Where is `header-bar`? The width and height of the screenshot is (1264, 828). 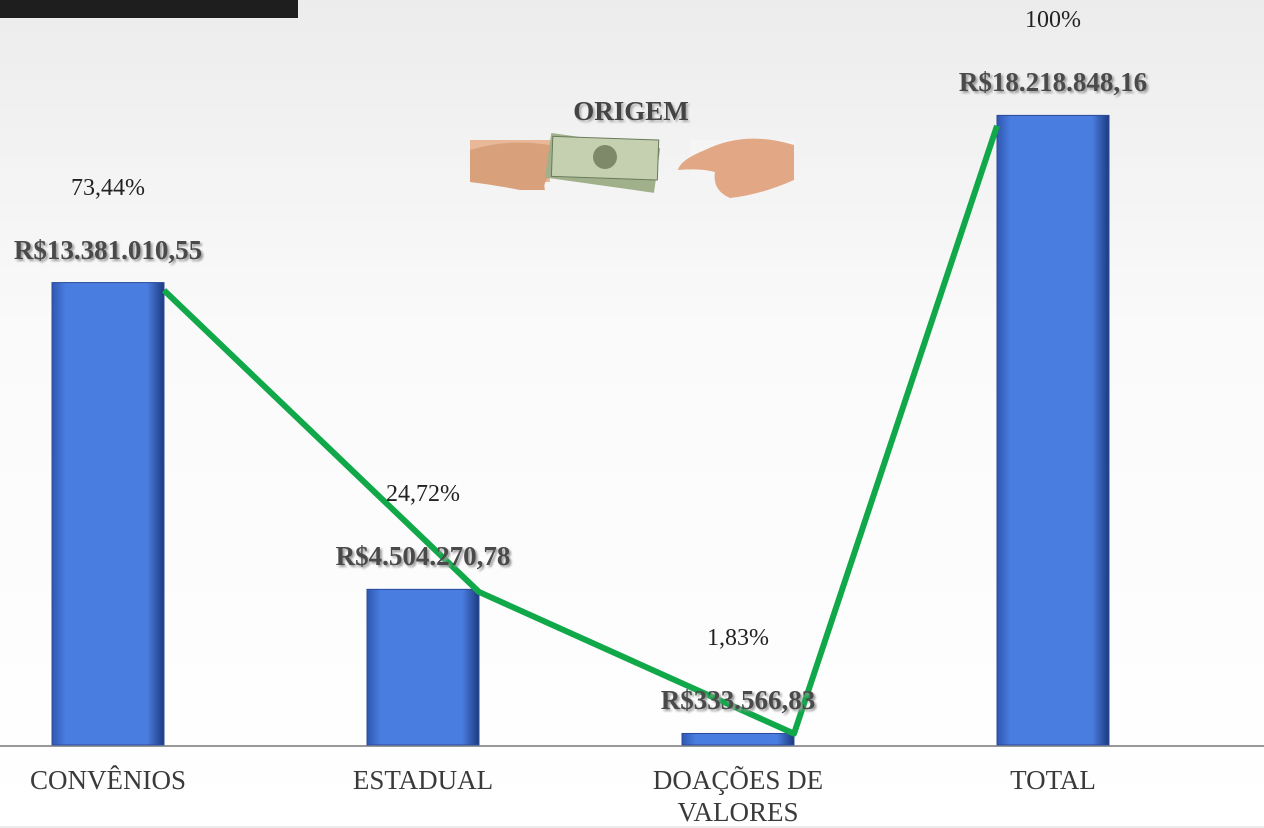
header-bar is located at coordinates (149, 9).